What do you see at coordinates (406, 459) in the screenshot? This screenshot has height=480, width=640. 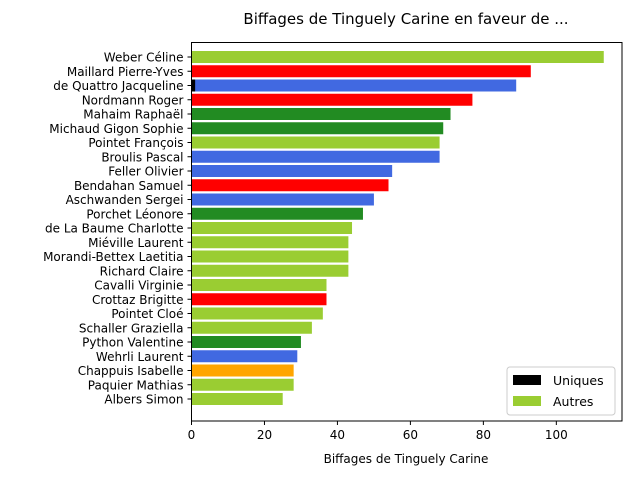 I see `x-axis-label: Biffages de Tinguely Carine` at bounding box center [406, 459].